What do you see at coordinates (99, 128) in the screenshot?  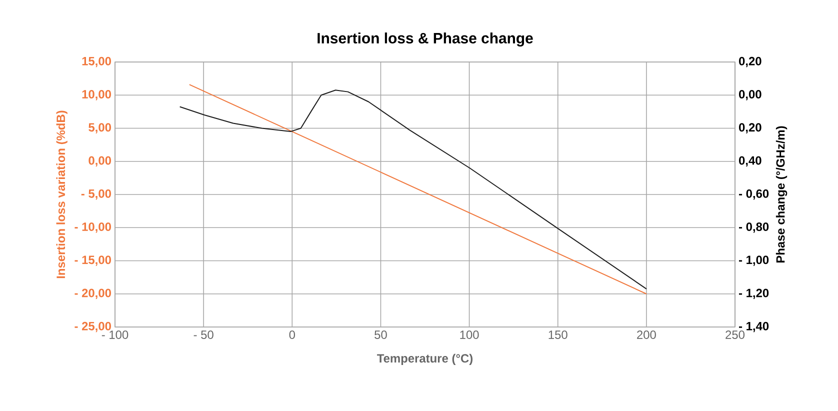 I see `y-tick-label: 5,00` at bounding box center [99, 128].